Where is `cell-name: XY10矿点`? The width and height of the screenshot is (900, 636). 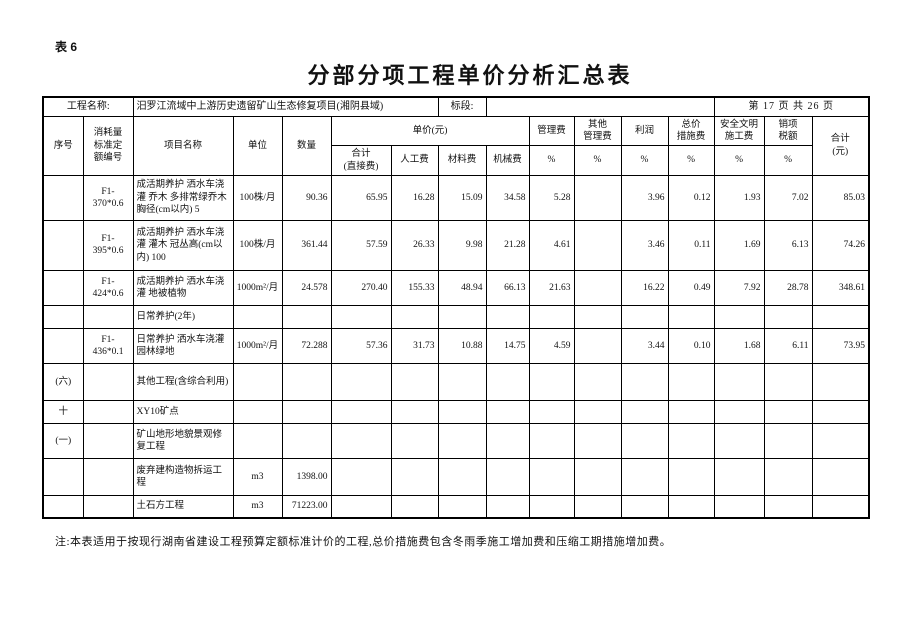
cell-name: XY10矿点 is located at coordinates (183, 411).